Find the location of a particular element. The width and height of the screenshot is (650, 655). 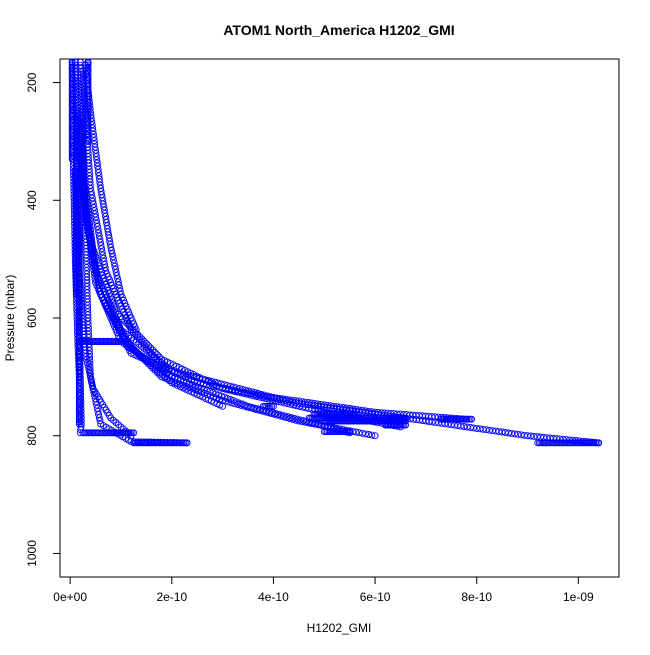

chart-title: ATOM1 North_America H1202_GMI is located at coordinates (338, 30).